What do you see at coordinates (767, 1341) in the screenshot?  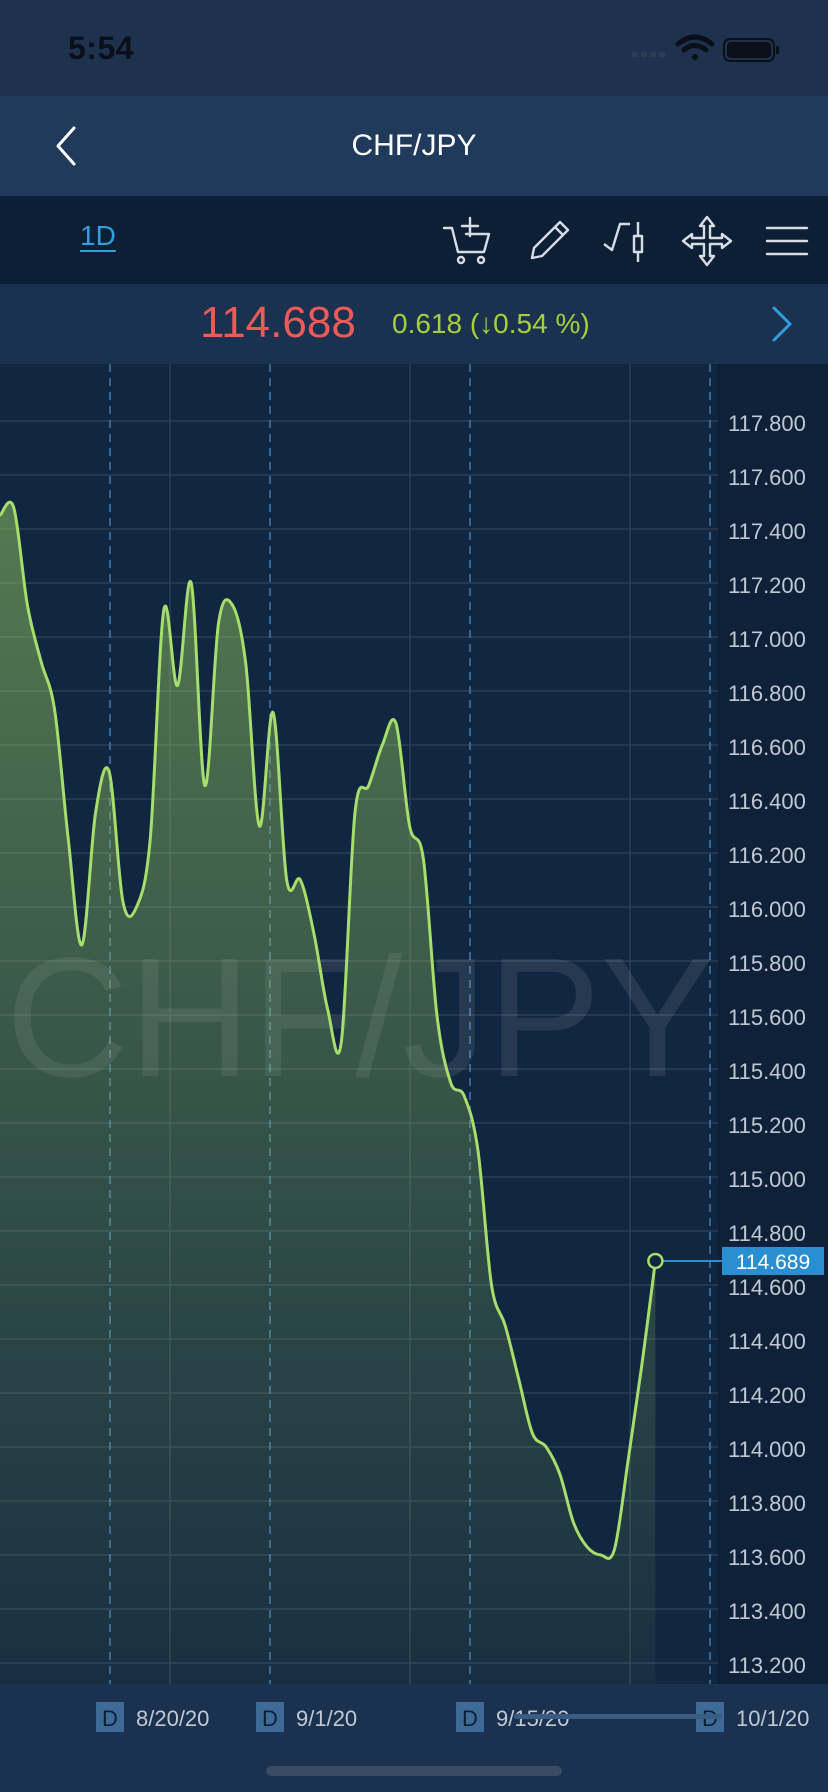 I see `y-tick-label: 114.400` at bounding box center [767, 1341].